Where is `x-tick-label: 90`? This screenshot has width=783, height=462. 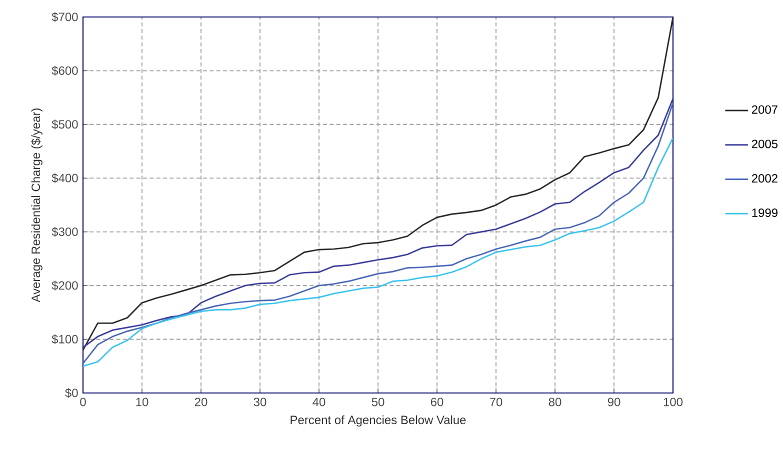
x-tick-label: 90 is located at coordinates (614, 402).